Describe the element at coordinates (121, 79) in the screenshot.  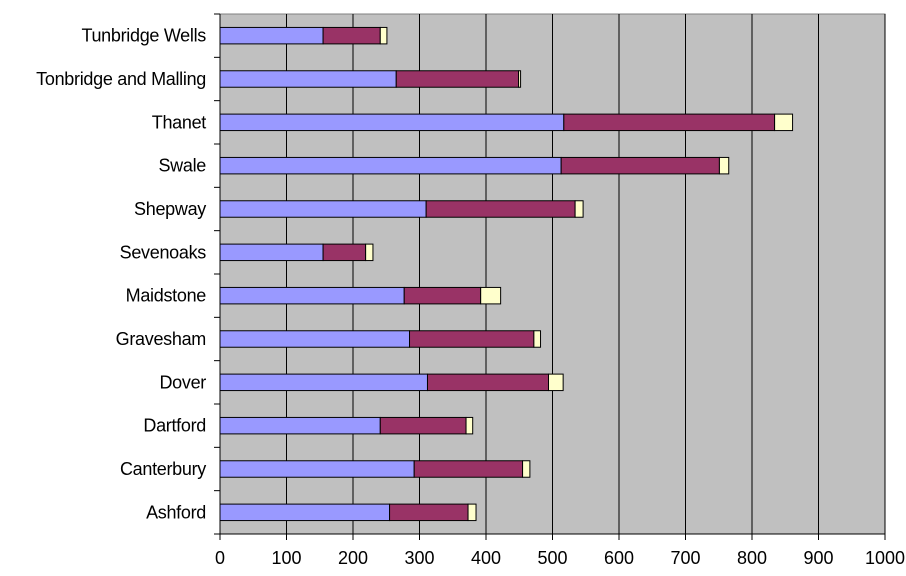
I see `category-label: Tonbridge and Malling` at that location.